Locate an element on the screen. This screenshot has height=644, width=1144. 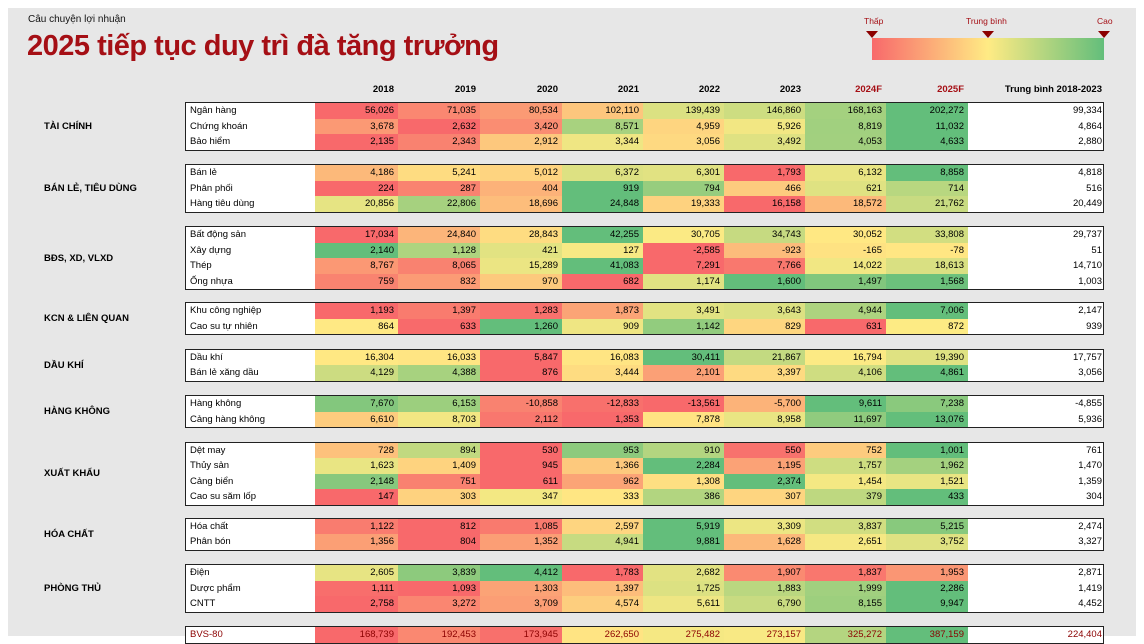
heatmap-cell: 4,186 is located at coordinates (356, 173).